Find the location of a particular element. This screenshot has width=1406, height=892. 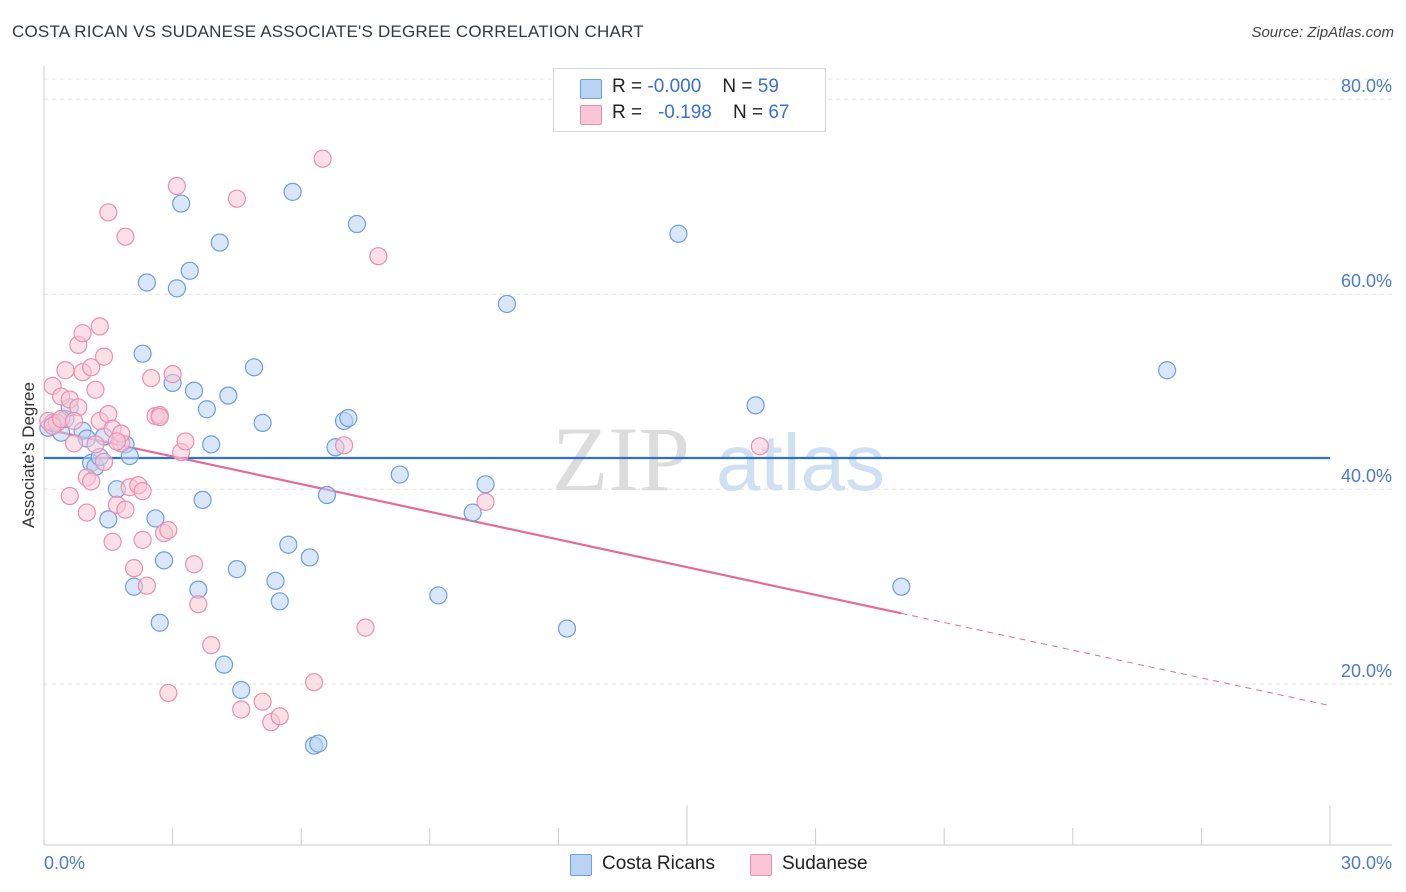

legend-r-sudanese: -0.198 is located at coordinates (684, 112).